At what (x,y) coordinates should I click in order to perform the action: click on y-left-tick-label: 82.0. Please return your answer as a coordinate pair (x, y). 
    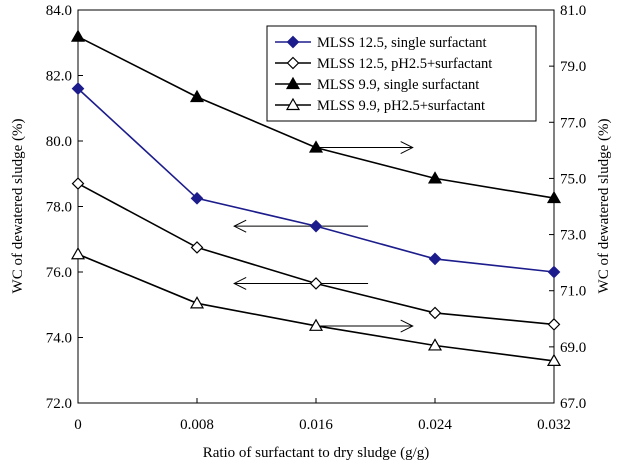
    Looking at the image, I should click on (59, 77).